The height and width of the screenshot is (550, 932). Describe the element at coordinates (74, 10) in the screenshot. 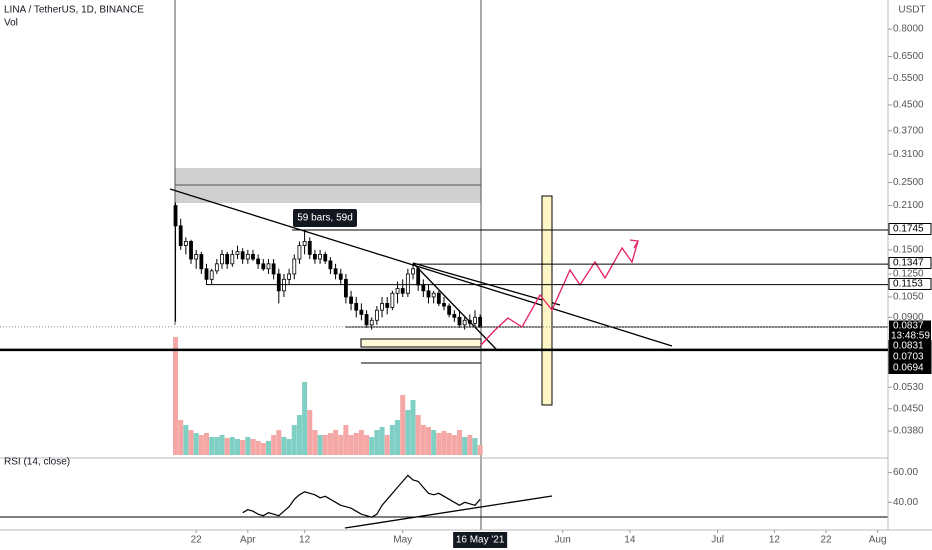

I see `symbol-title: LINA / TetherUS, 1D, BINANCE` at that location.